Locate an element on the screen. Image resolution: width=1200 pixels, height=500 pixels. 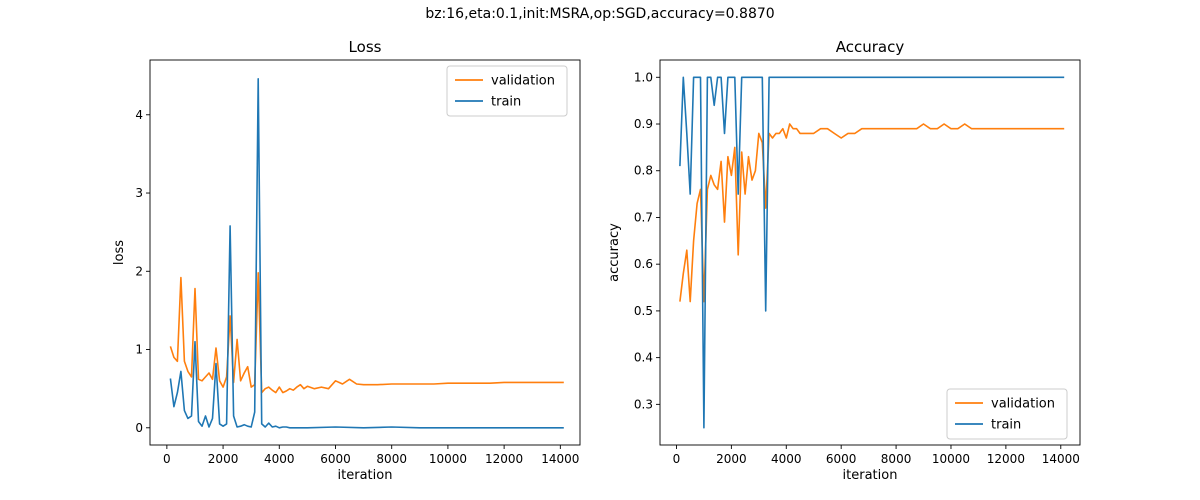
y-tick-label: 0.9 is located at coordinates (643, 124).